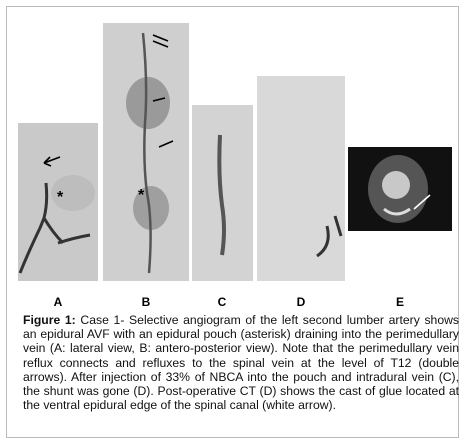 This screenshot has height=445, width=467. I want to click on panel-label: D, so click(301, 302).